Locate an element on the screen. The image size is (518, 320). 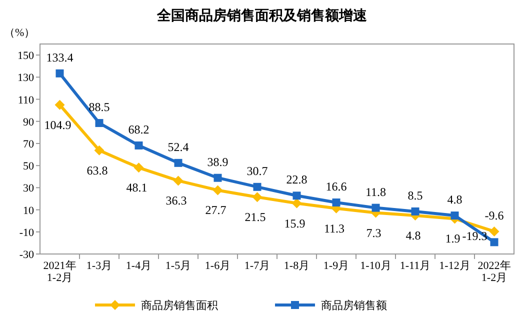
data-label: 63.8 is located at coordinates (97, 170).